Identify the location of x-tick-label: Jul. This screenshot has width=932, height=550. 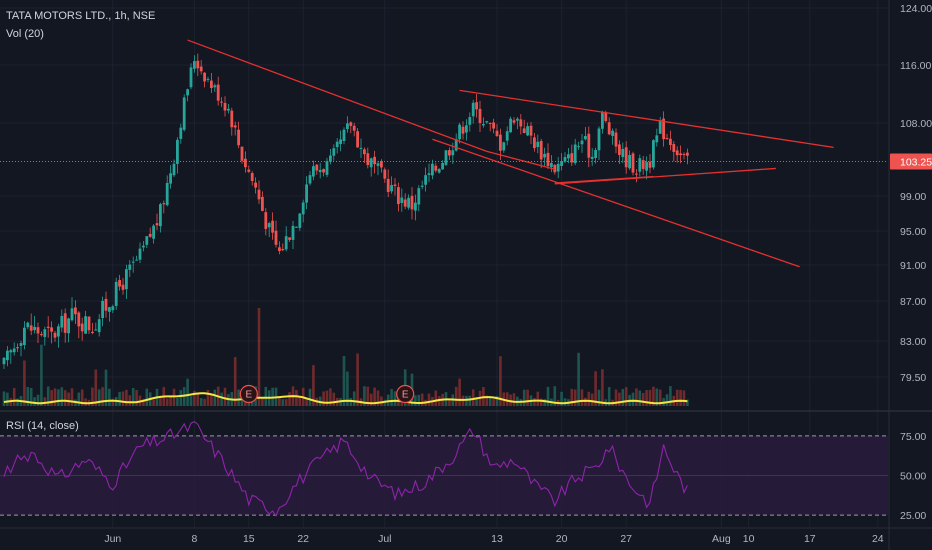
(384, 539).